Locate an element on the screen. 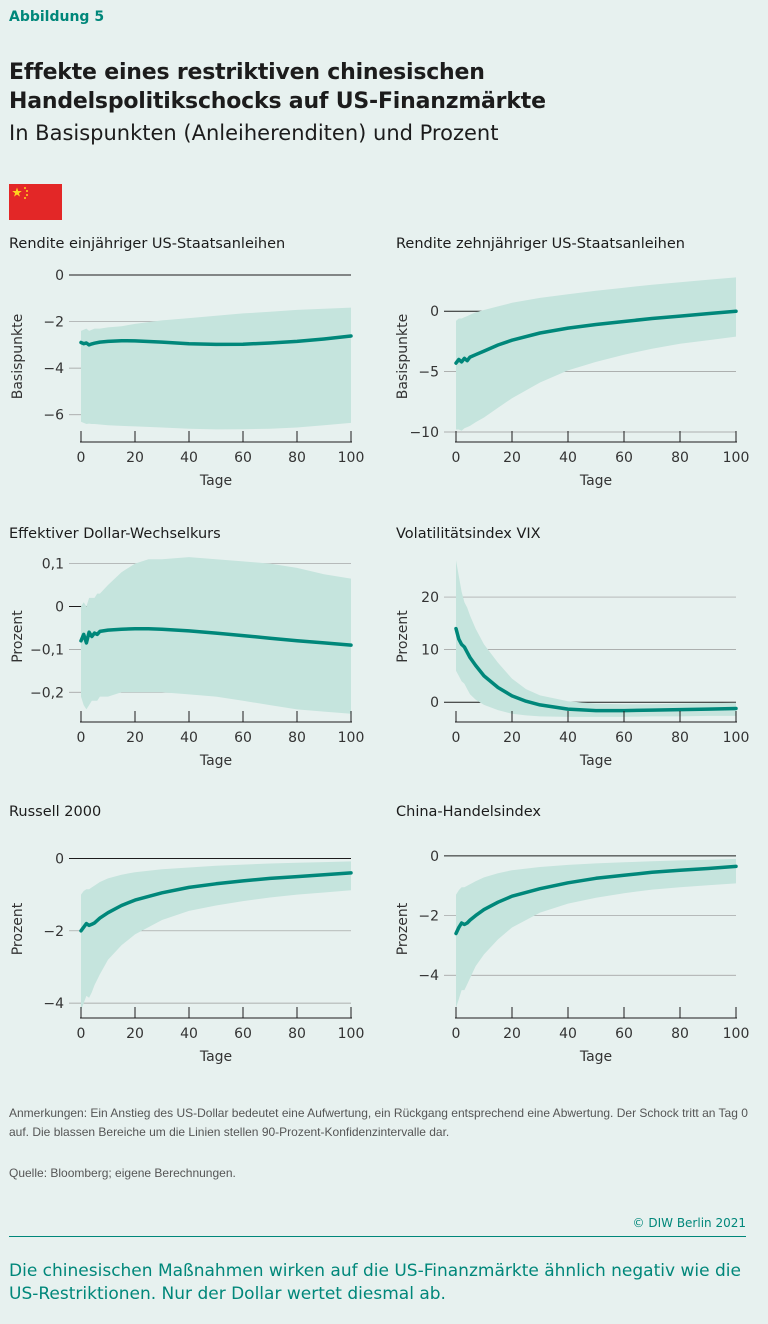  rendite-1j-ytick-label: −4 is located at coordinates (53, 369).